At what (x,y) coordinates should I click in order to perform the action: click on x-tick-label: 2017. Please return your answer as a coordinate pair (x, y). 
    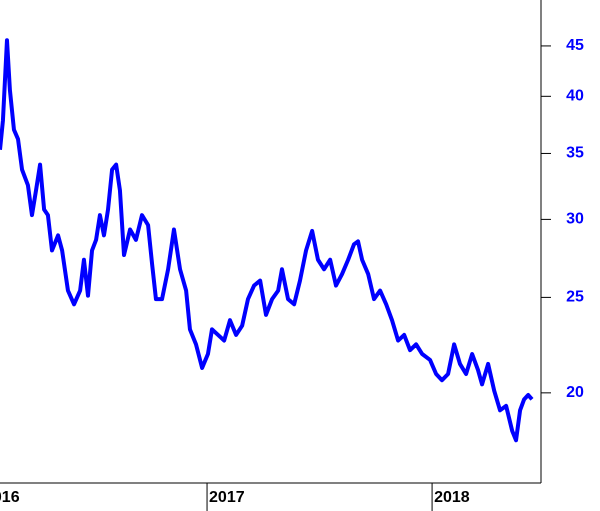
    Looking at the image, I should click on (227, 497).